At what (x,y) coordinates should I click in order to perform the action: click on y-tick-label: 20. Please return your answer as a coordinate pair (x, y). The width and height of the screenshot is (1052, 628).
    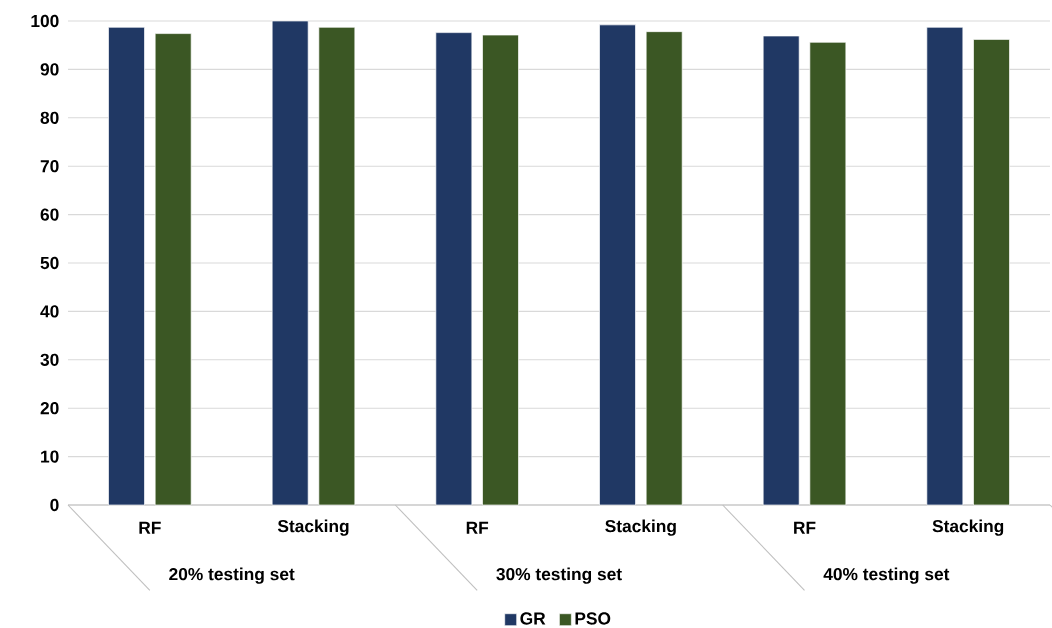
    Looking at the image, I should click on (49, 408).